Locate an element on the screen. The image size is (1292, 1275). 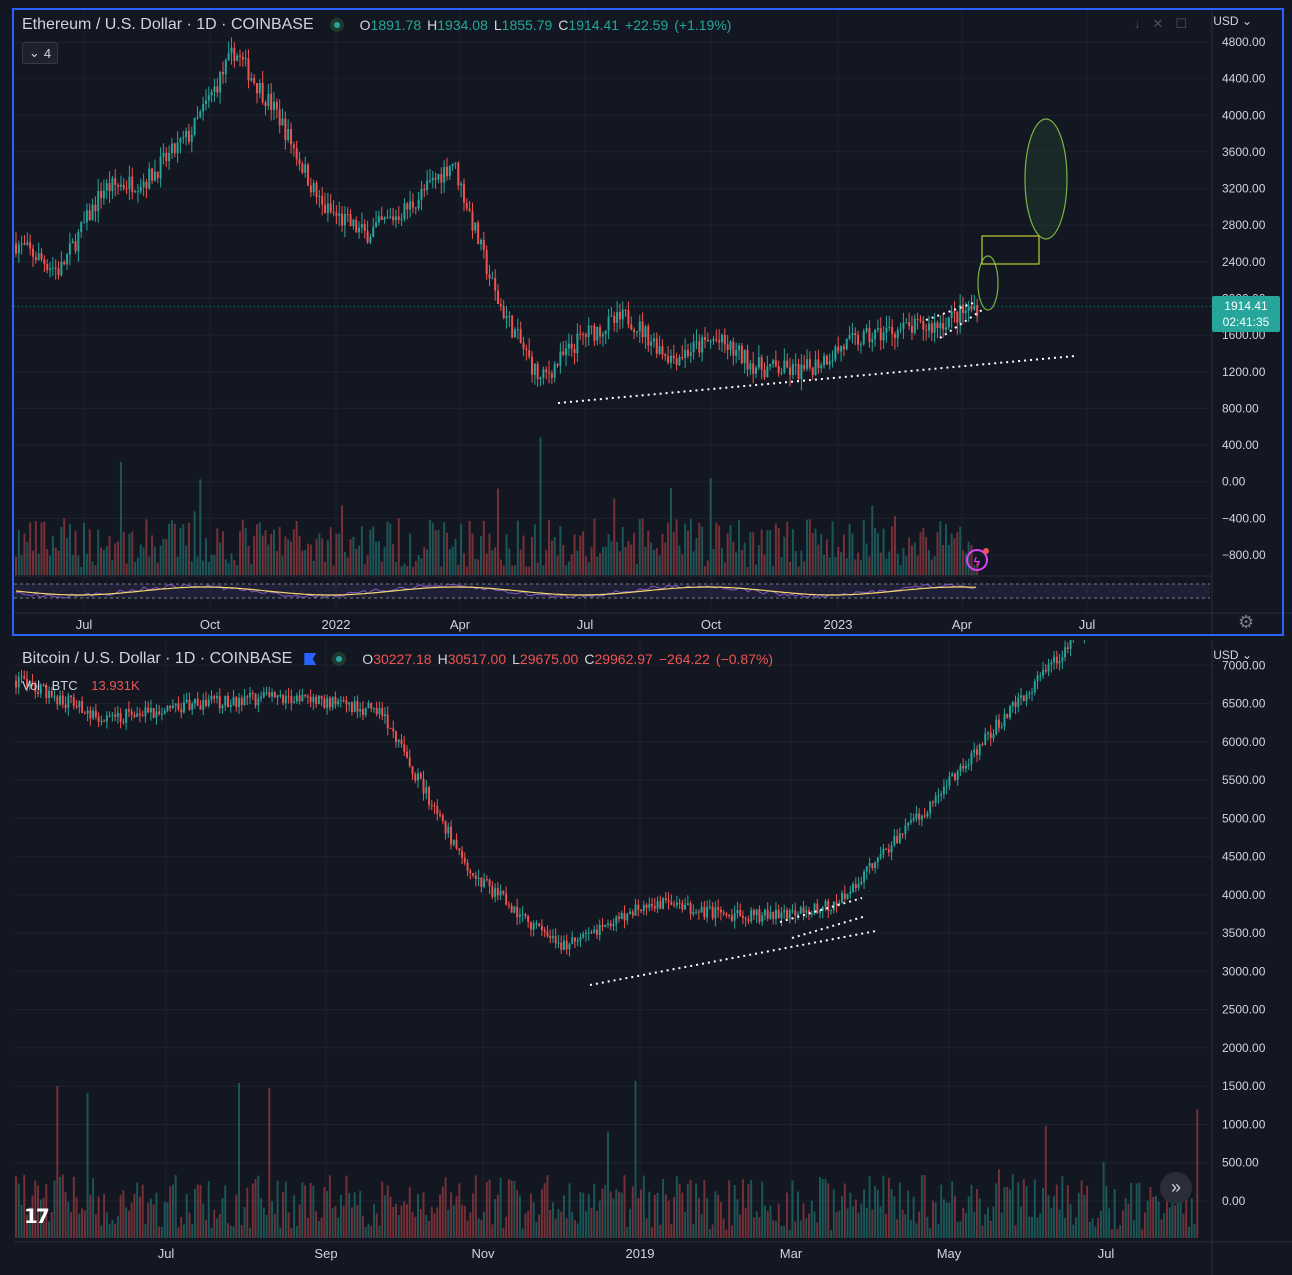
eth-currency-select: USD ⌄ is located at coordinates (1232, 21).